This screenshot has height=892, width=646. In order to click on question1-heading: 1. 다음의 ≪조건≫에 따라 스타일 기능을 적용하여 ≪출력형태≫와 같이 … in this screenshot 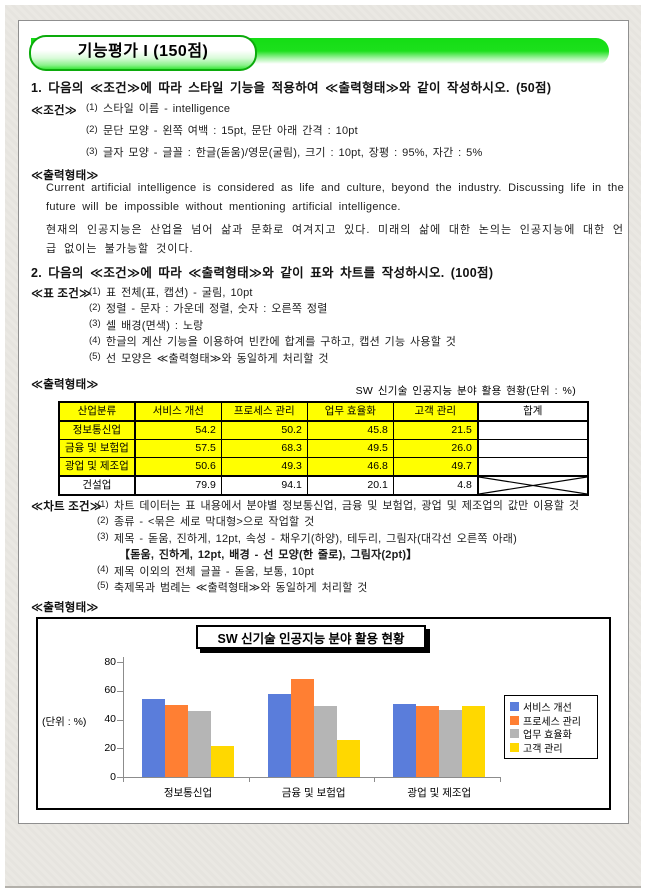, I will do `click(291, 88)`.